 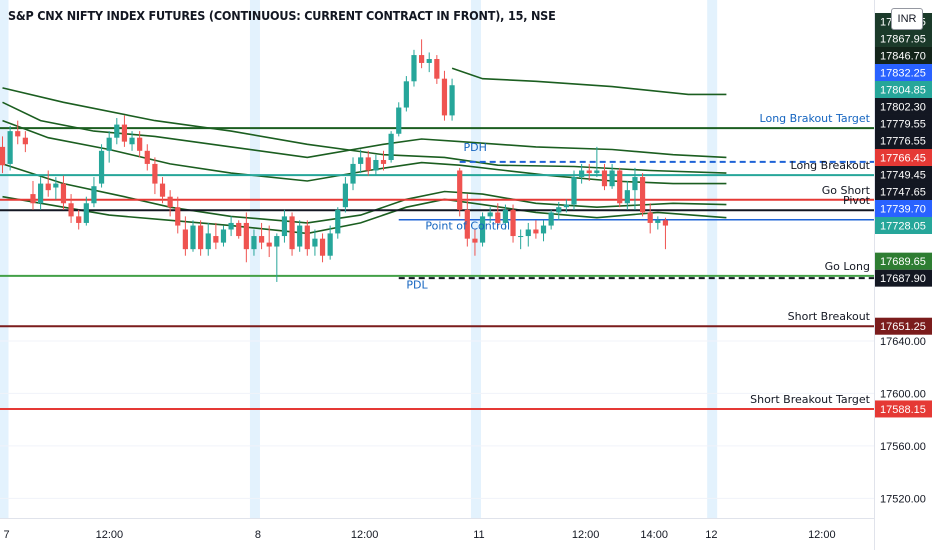 What do you see at coordinates (903, 140) in the screenshot?
I see `price-label: 17776.55` at bounding box center [903, 140].